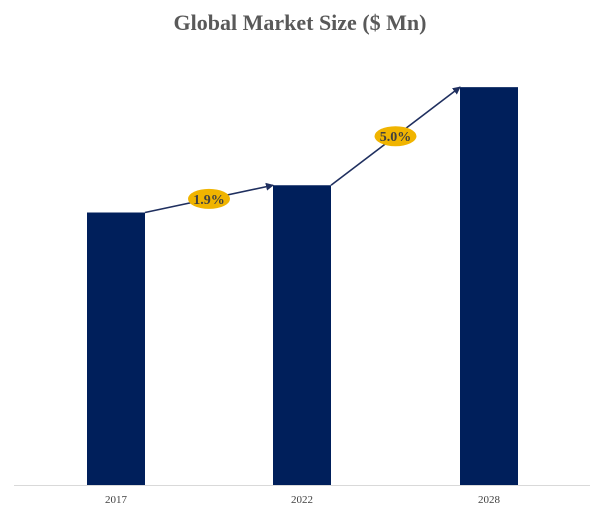 This screenshot has width=600, height=525. What do you see at coordinates (116, 348) in the screenshot?
I see `bar-2017` at bounding box center [116, 348].